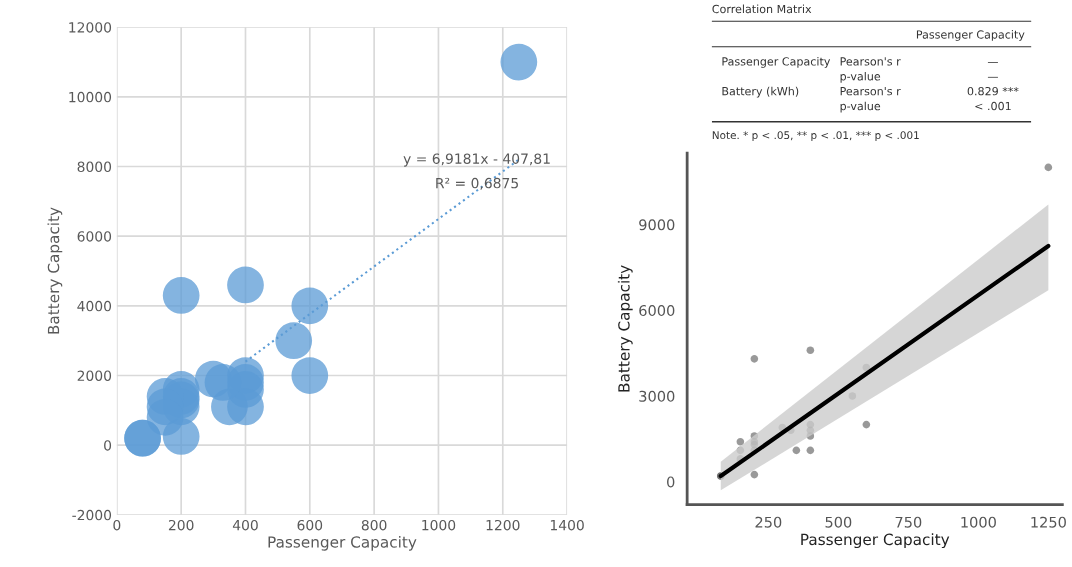  Describe the element at coordinates (760, 92) in the screenshot. I see `text: Battery (kWh)` at that location.